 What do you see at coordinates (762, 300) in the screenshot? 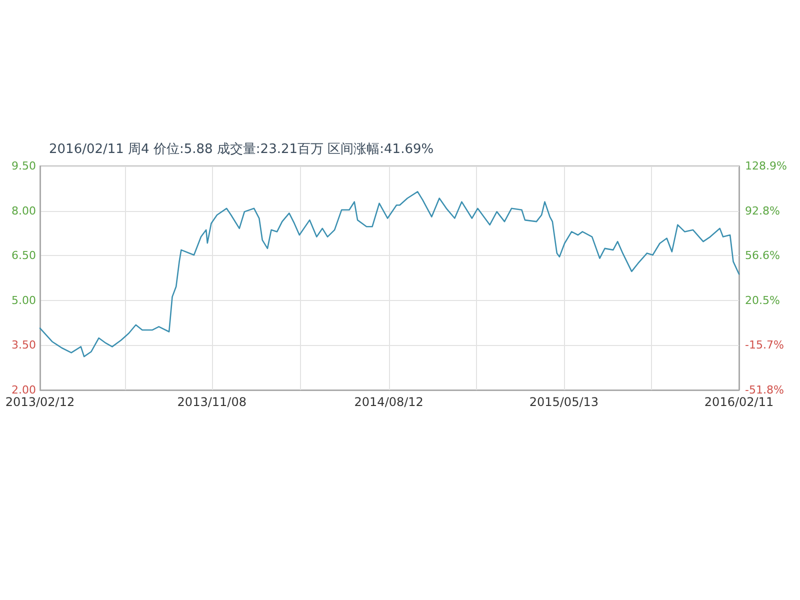
I see `y2-tick-label: 20.5%` at bounding box center [762, 300].